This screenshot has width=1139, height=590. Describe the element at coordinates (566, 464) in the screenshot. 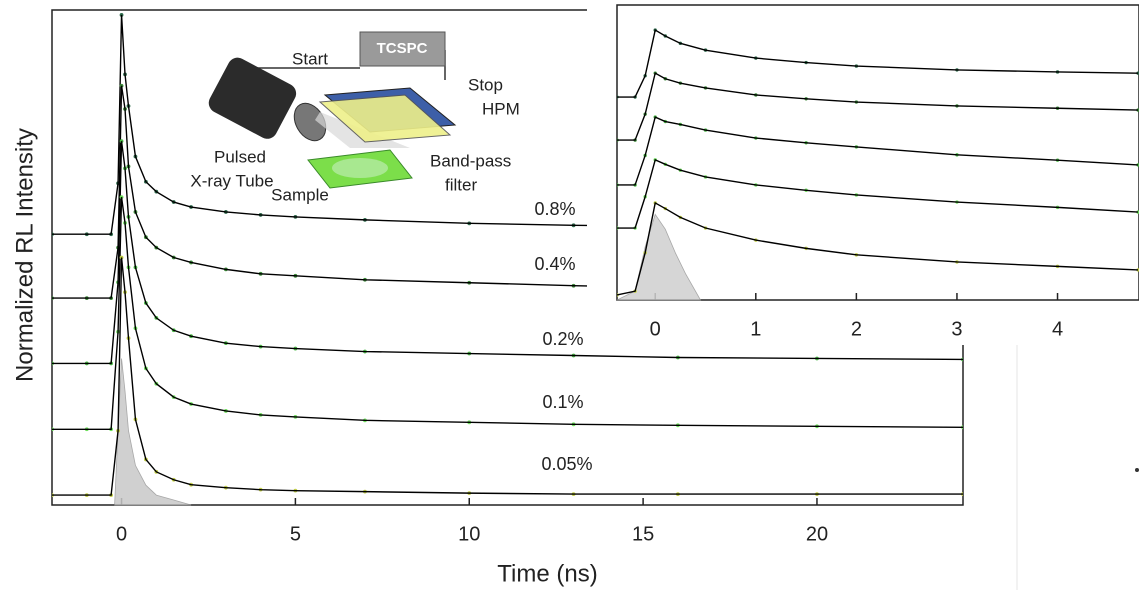

I see `series-label: 0.05%` at that location.